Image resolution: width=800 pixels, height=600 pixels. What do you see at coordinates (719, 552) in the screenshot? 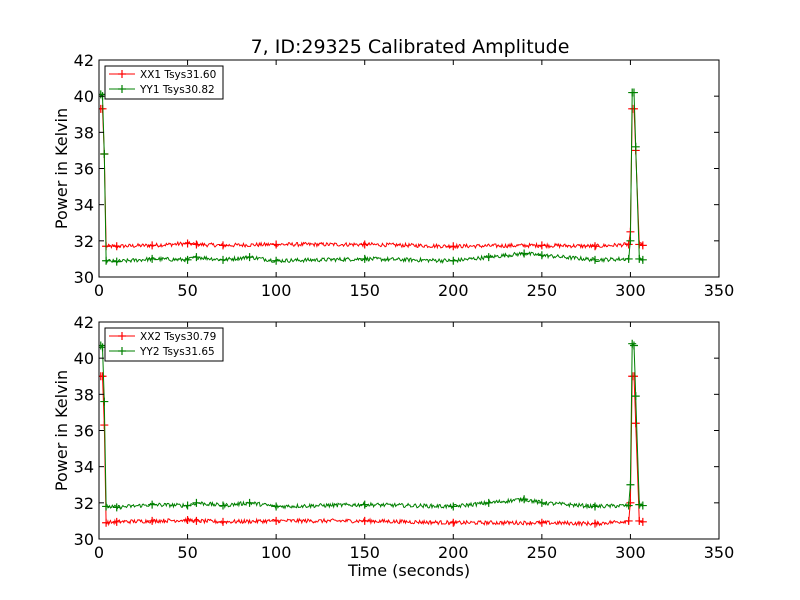
I see `x-tick-label: 350` at bounding box center [719, 552].